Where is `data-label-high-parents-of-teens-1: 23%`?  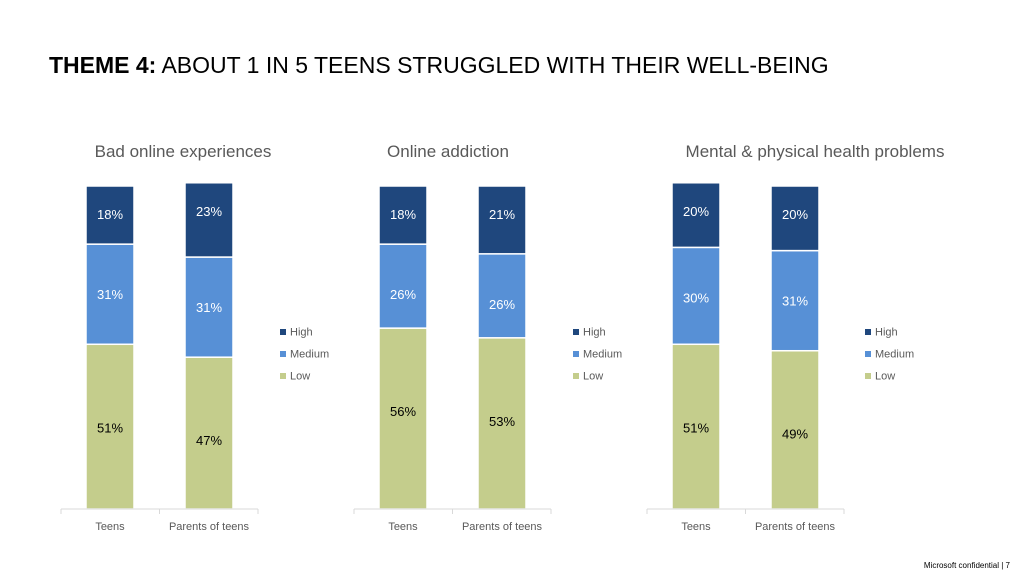 data-label-high-parents-of-teens-1: 23% is located at coordinates (209, 211).